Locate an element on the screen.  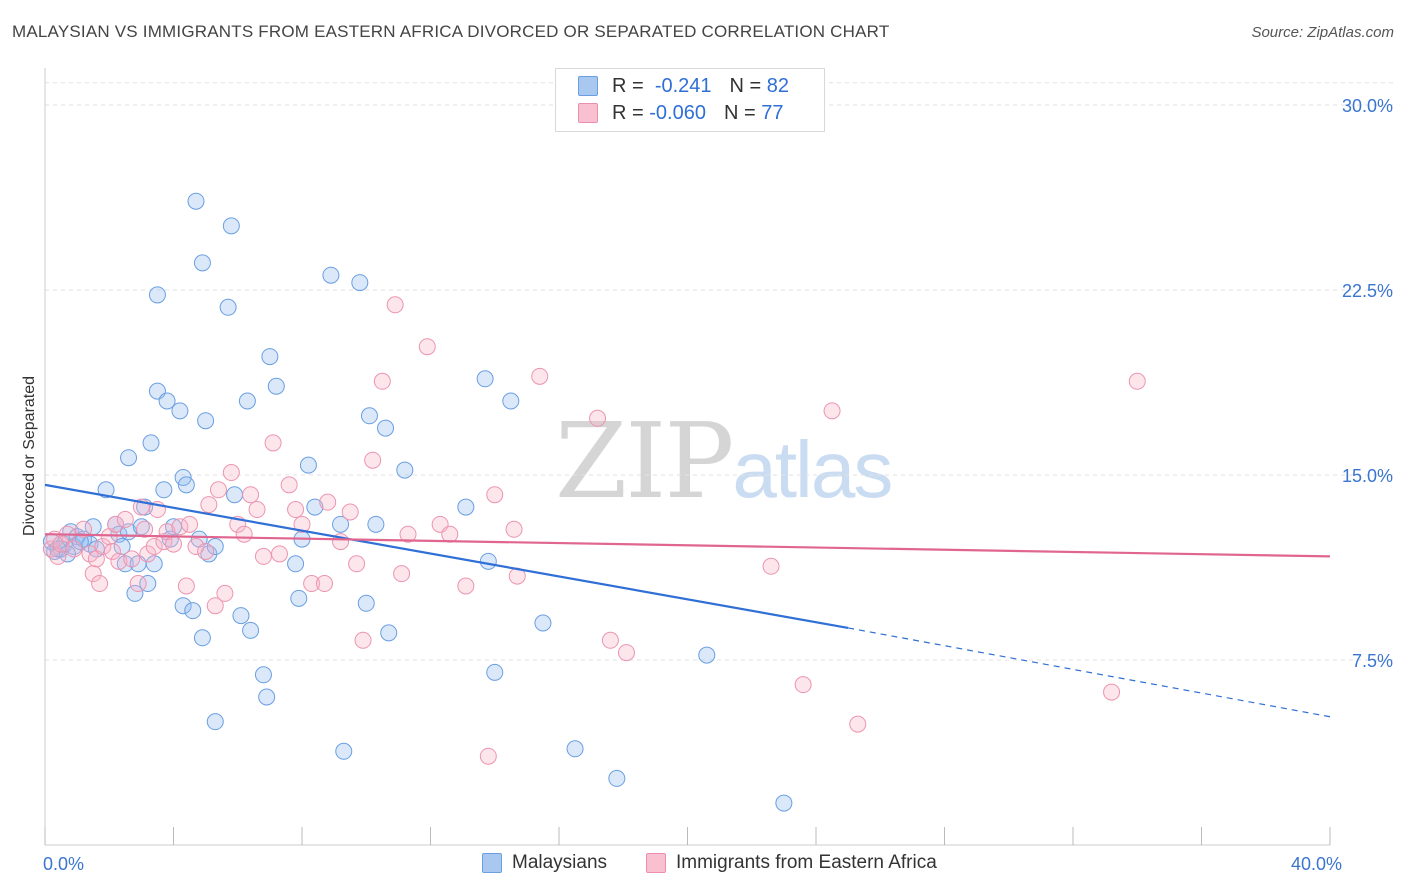
watermark-atlas: atlas is located at coordinates (812, 469).